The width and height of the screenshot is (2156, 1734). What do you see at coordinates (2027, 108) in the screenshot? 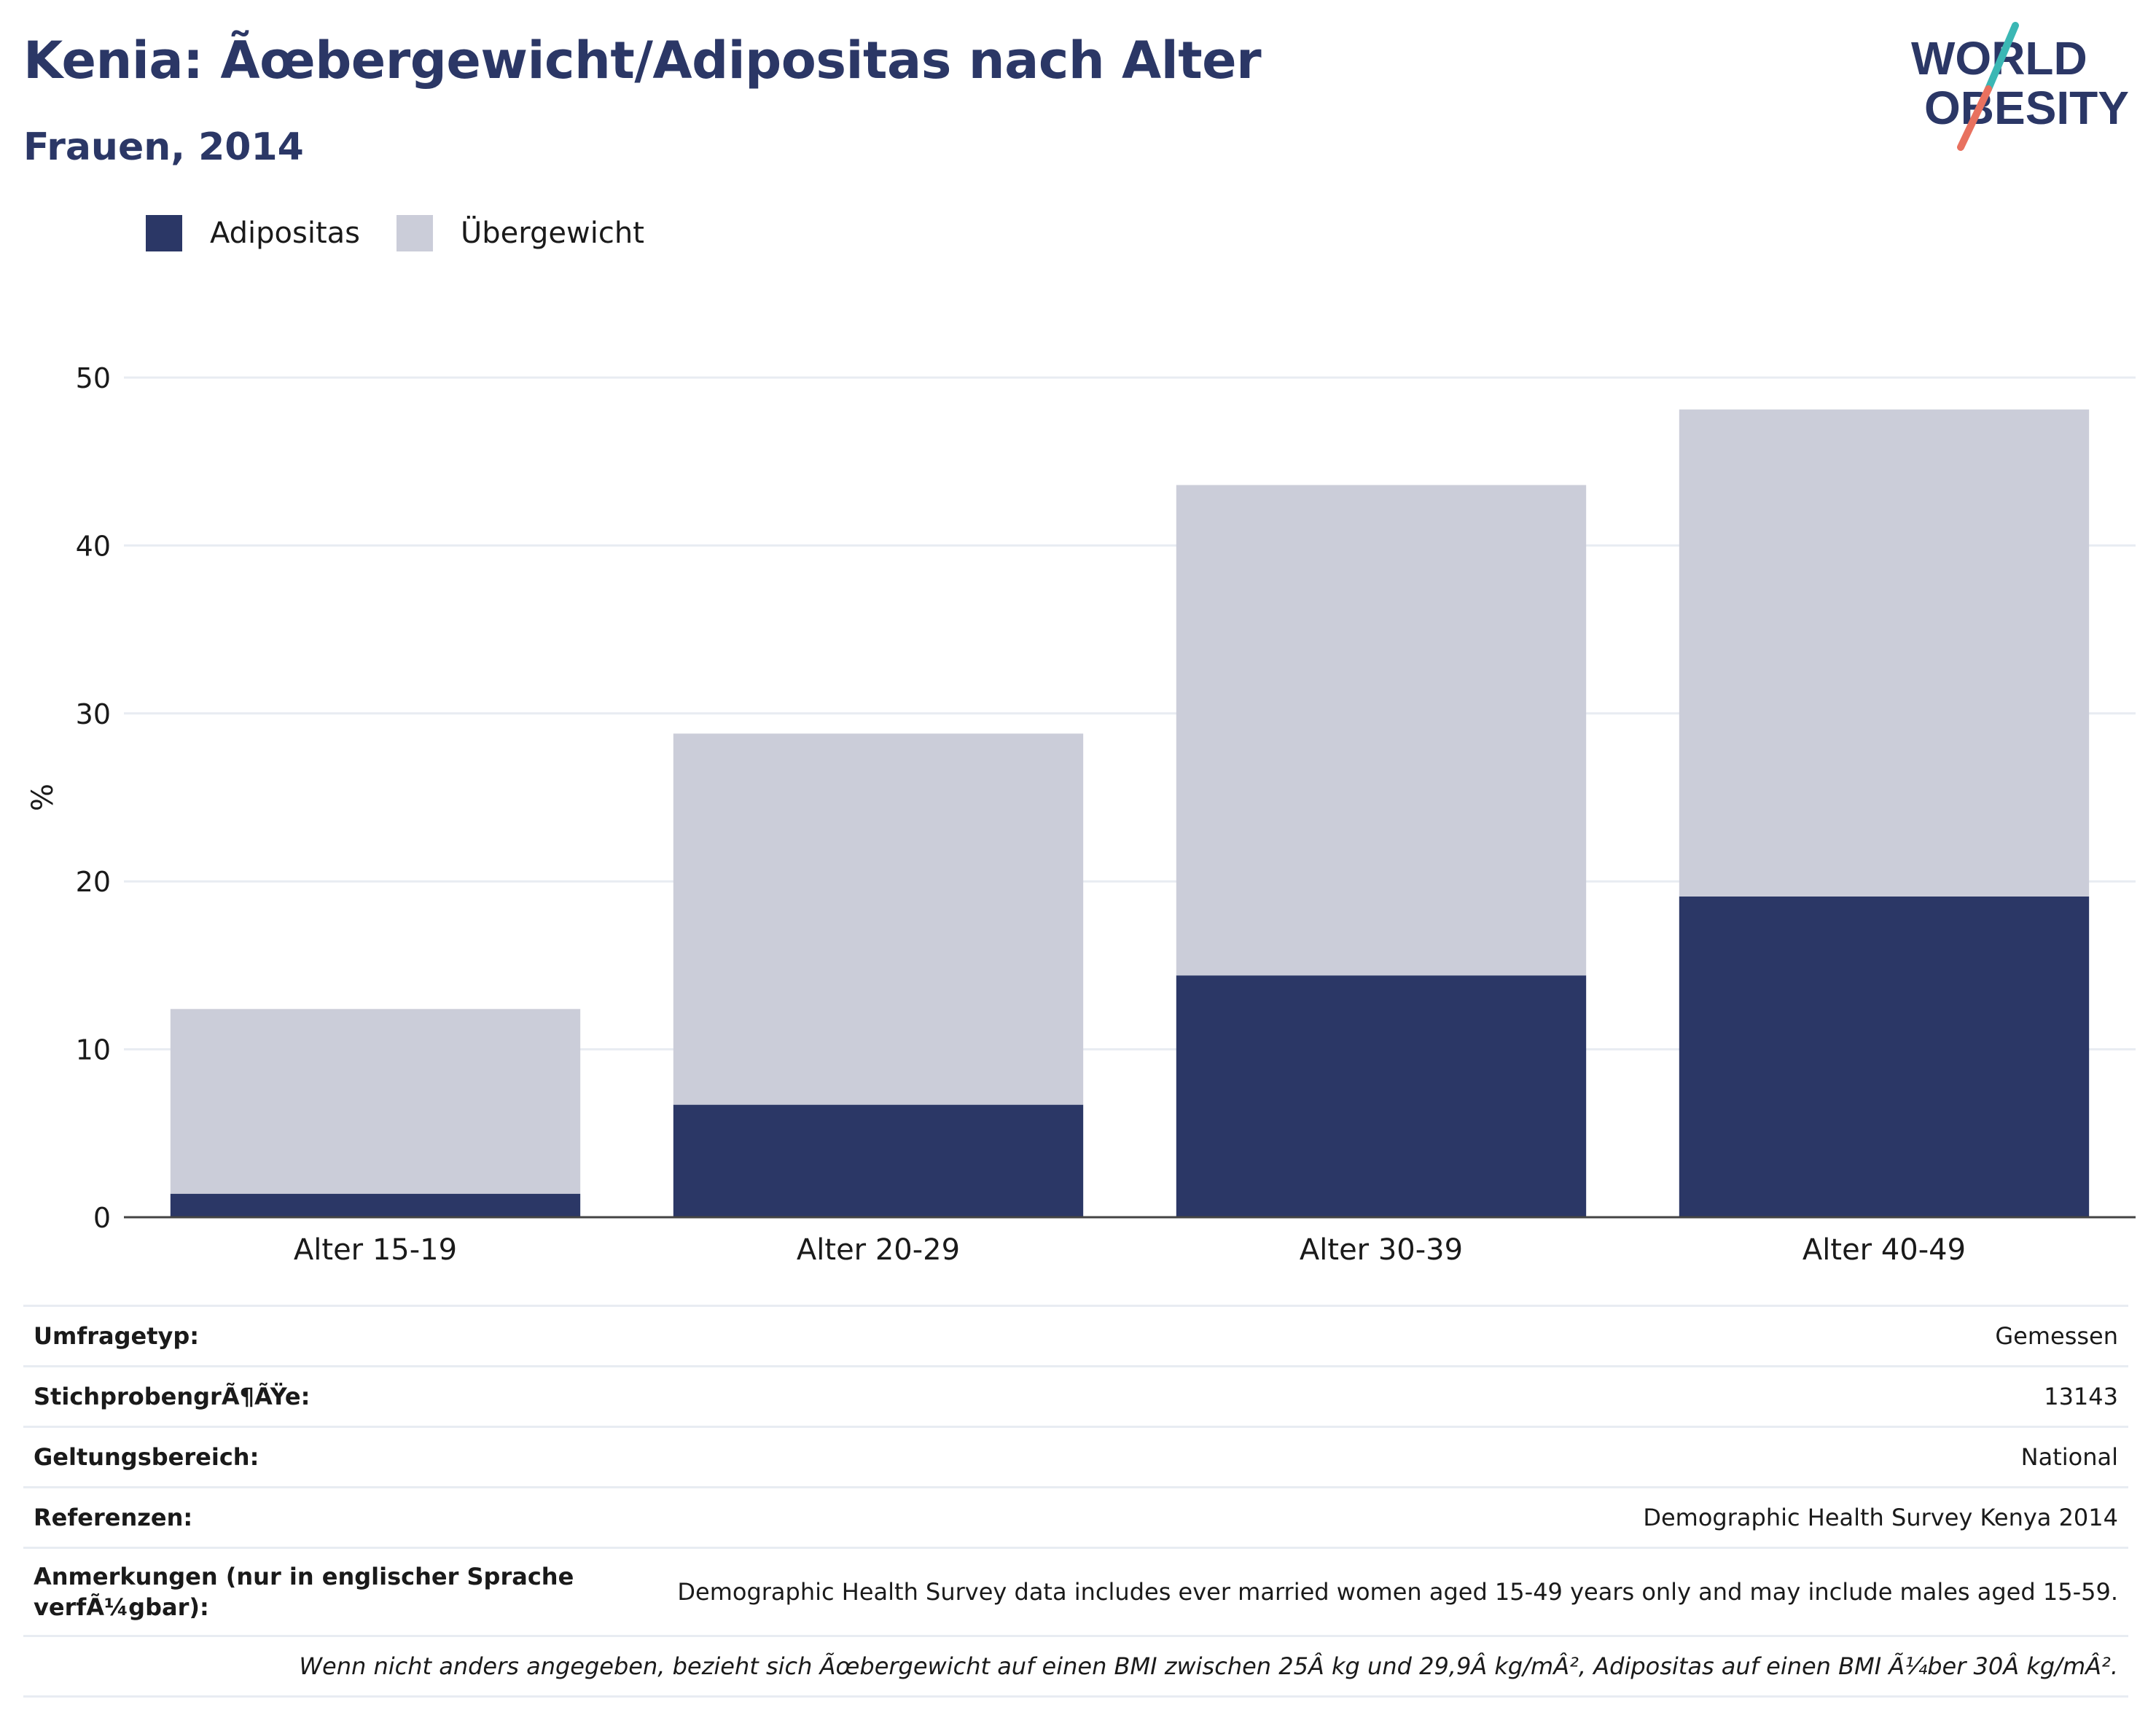
I see `logo-line2: OBESITY` at bounding box center [2027, 108].